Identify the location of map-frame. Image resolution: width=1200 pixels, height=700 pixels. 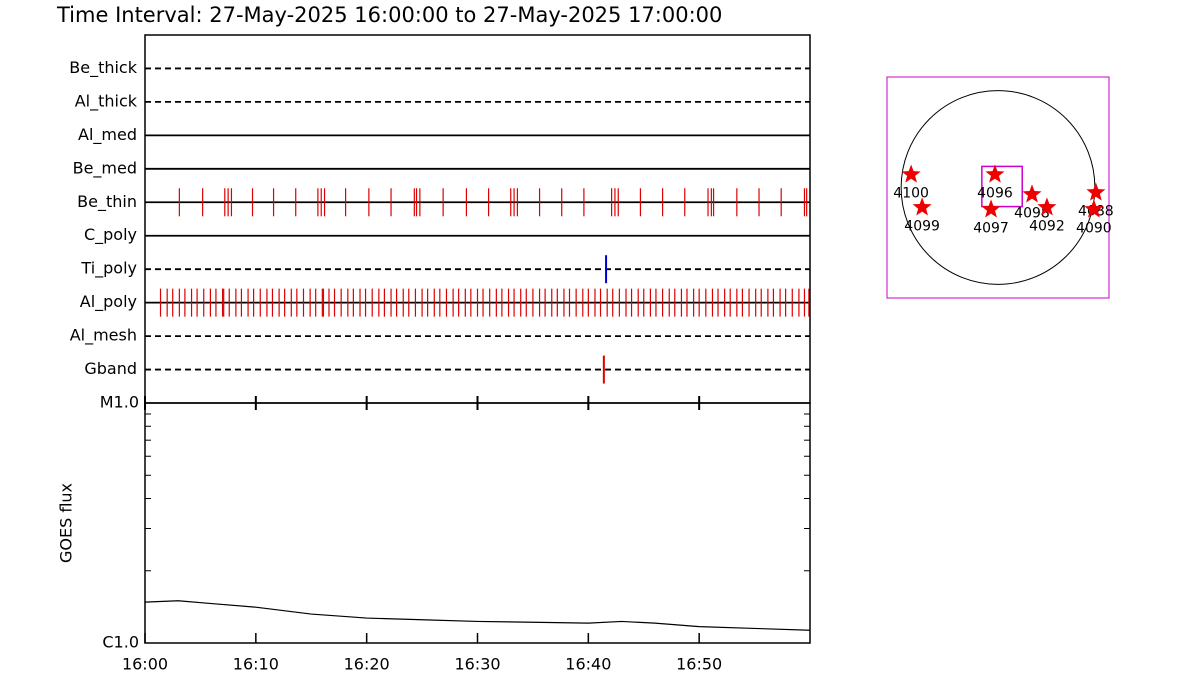
(998, 187).